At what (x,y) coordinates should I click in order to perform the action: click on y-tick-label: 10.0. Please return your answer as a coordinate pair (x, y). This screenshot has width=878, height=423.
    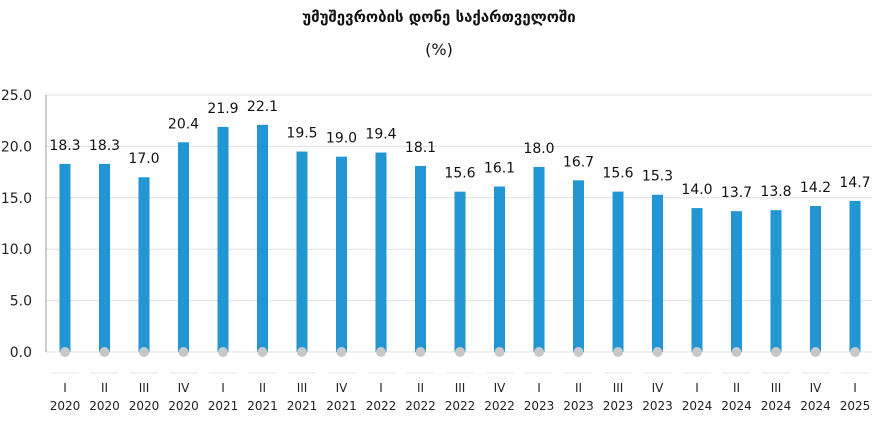
    Looking at the image, I should click on (16, 250).